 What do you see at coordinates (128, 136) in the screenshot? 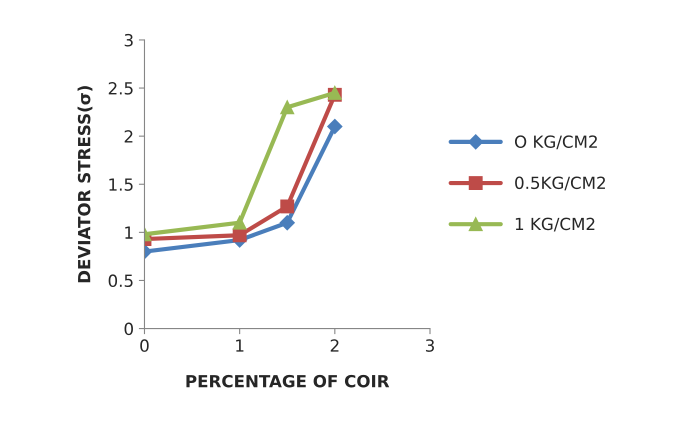
I see `y-tick-label: 2` at bounding box center [128, 136].